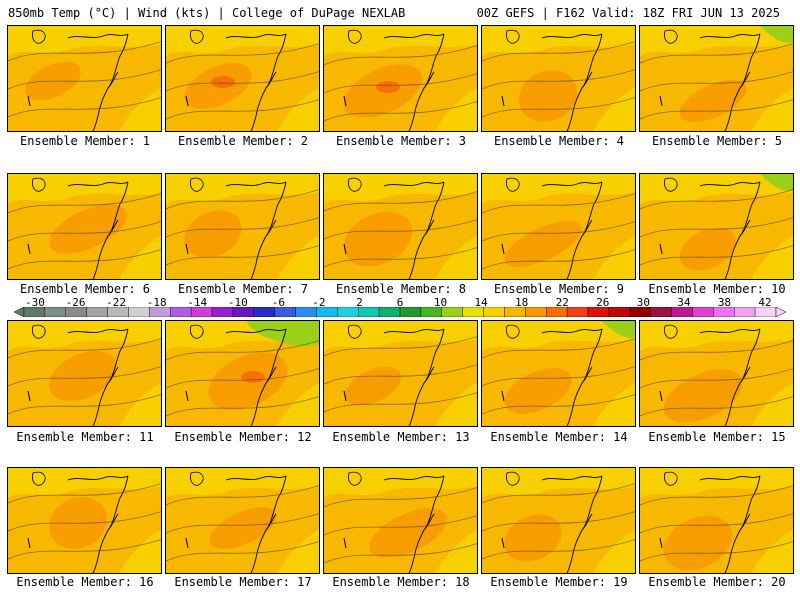  Describe the element at coordinates (401, 582) in the screenshot. I see `ensemble-member-label: Ensemble Member: 18` at that location.